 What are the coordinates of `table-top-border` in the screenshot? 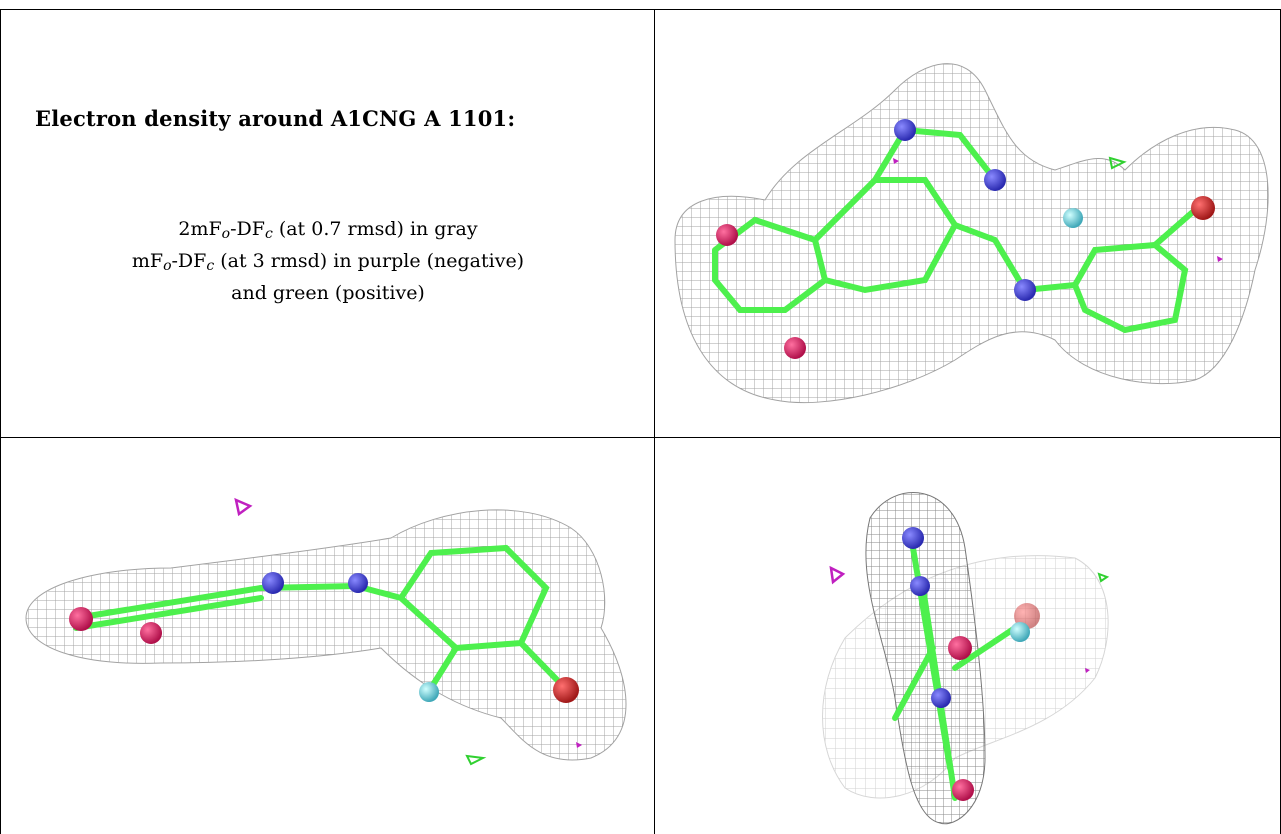 It's located at (640, 9).